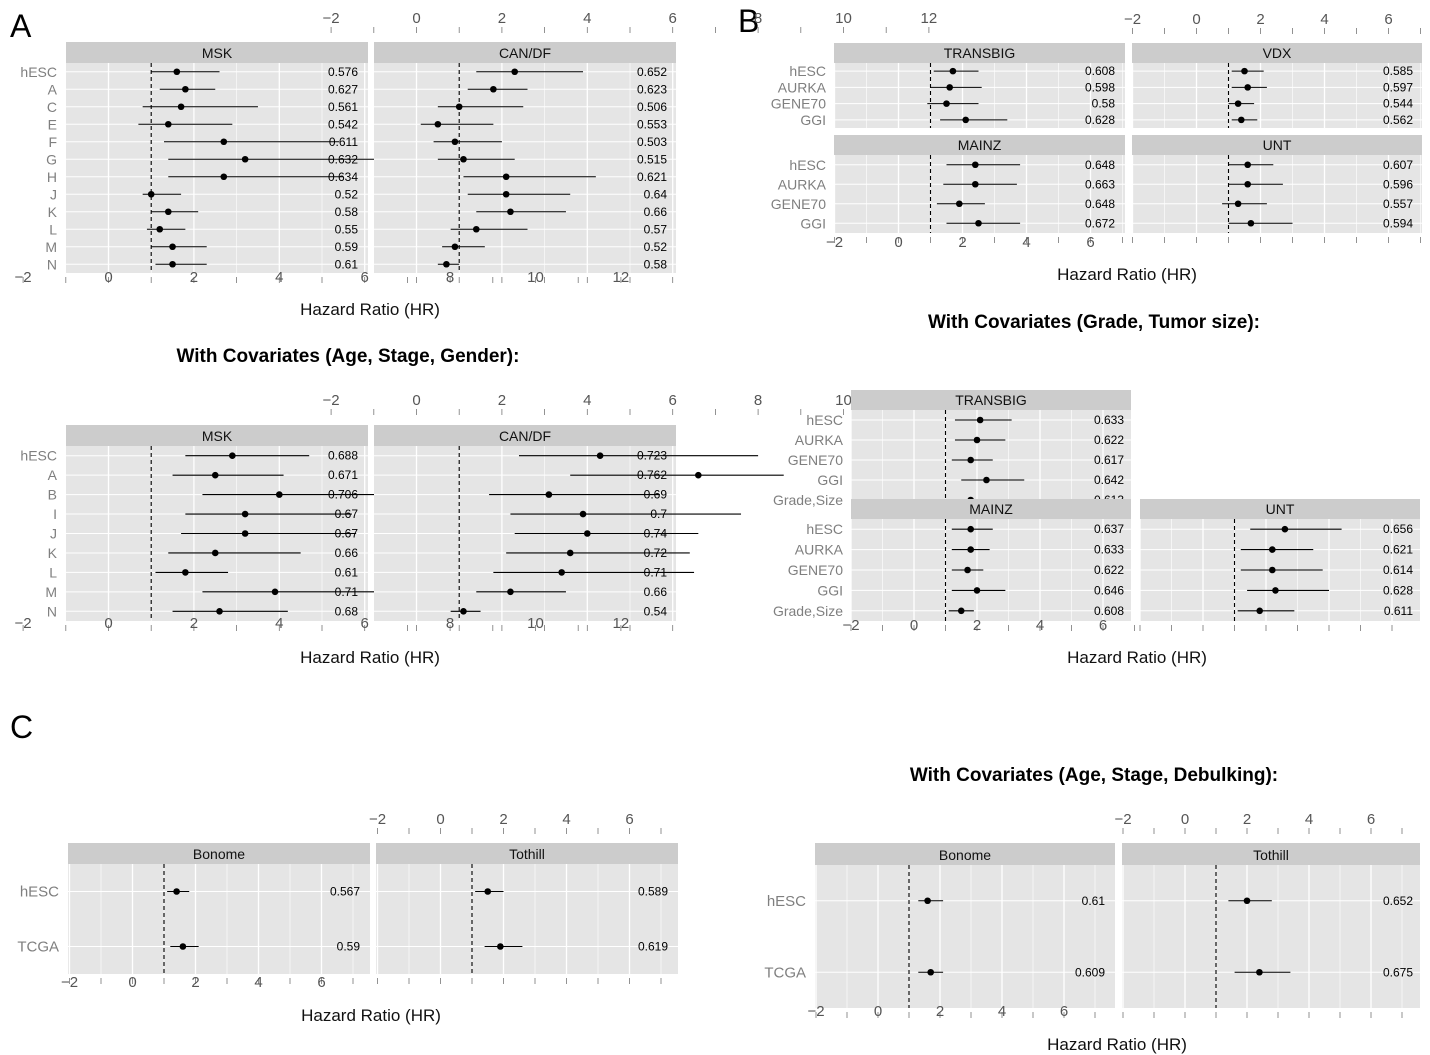 This screenshot has height=1055, width=1430. What do you see at coordinates (819, 440) in the screenshot?
I see `row-label: AURKA` at bounding box center [819, 440].